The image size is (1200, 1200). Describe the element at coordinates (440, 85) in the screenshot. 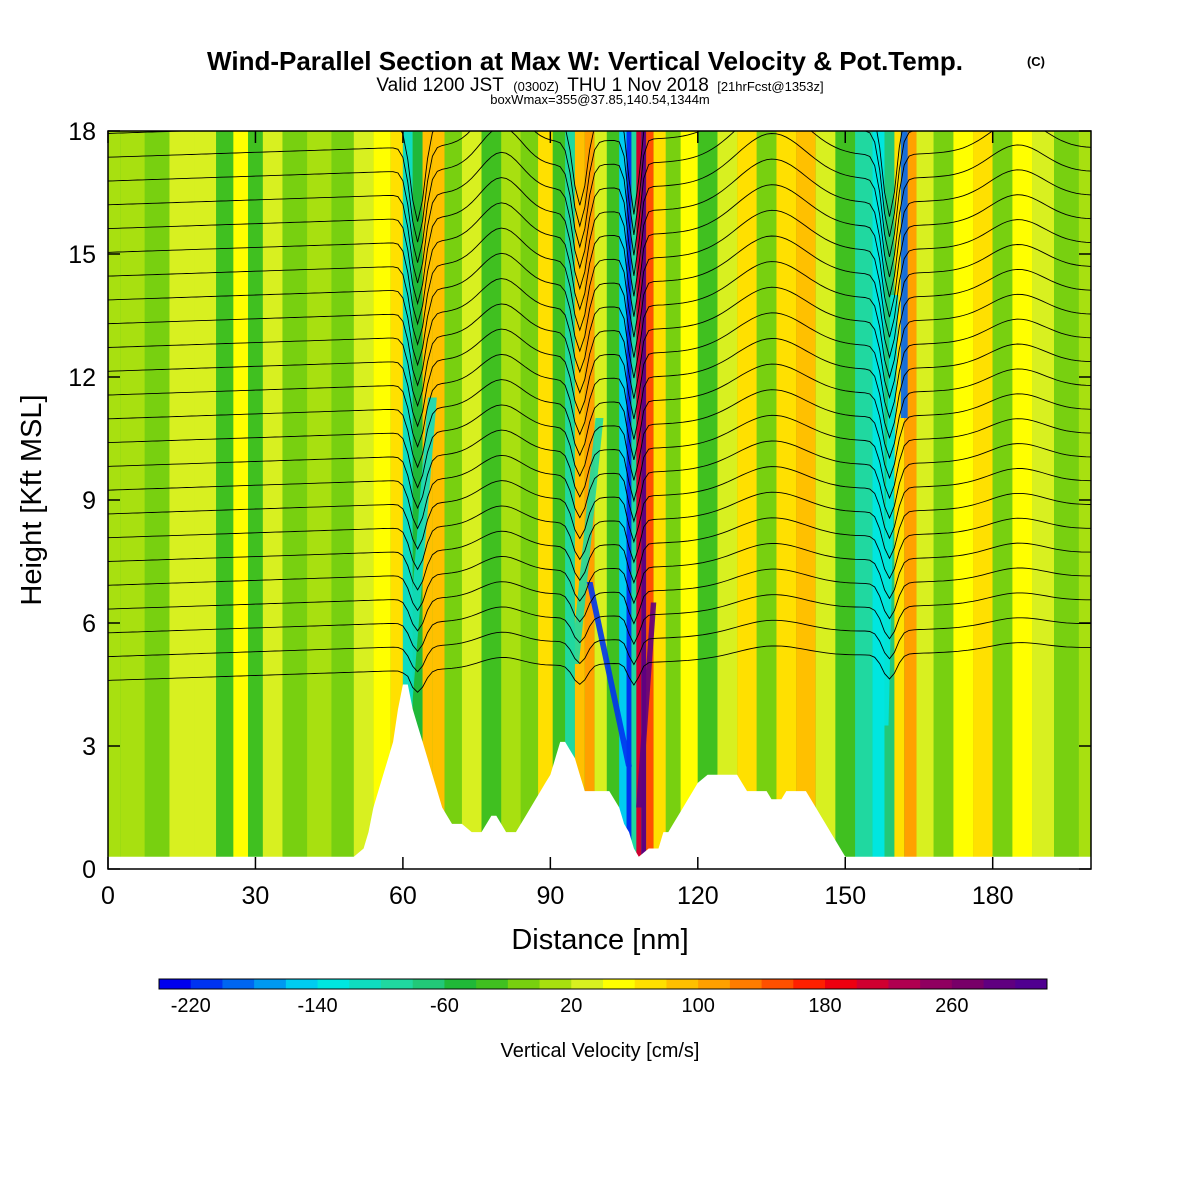

I see `valid-prefix: Valid 1200 JST` at that location.